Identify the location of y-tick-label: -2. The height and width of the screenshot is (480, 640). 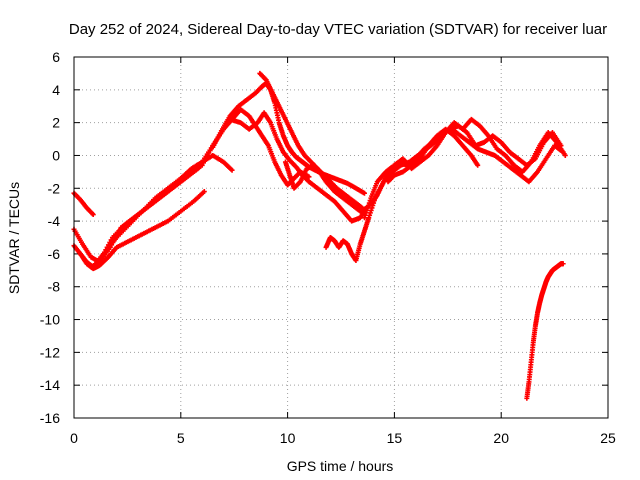
(54, 188).